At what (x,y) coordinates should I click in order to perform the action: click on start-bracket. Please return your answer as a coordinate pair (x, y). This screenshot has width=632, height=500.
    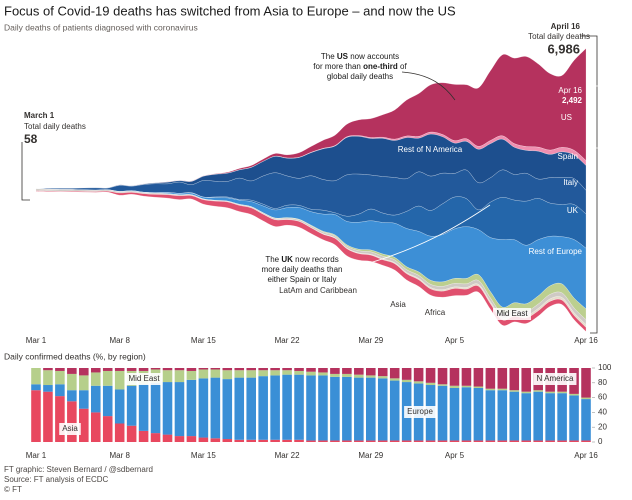
    Looking at the image, I should click on (25, 171).